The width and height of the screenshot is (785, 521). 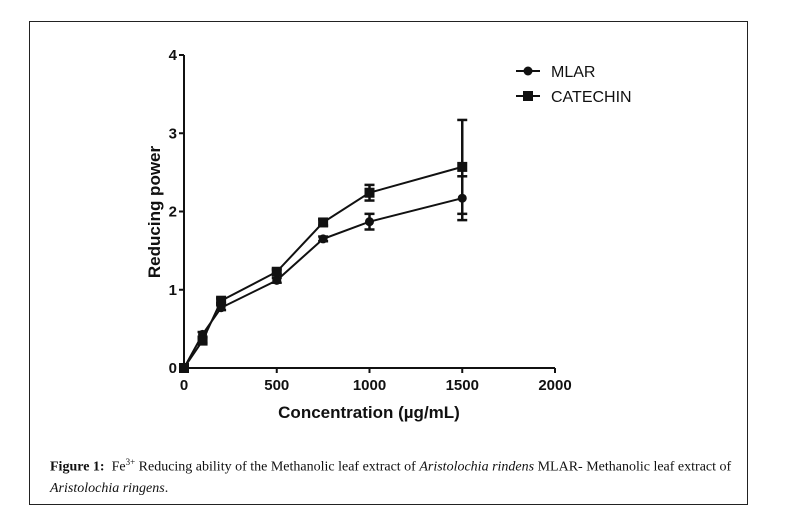 I want to click on legend-label: CATECHIN, so click(x=591, y=97).